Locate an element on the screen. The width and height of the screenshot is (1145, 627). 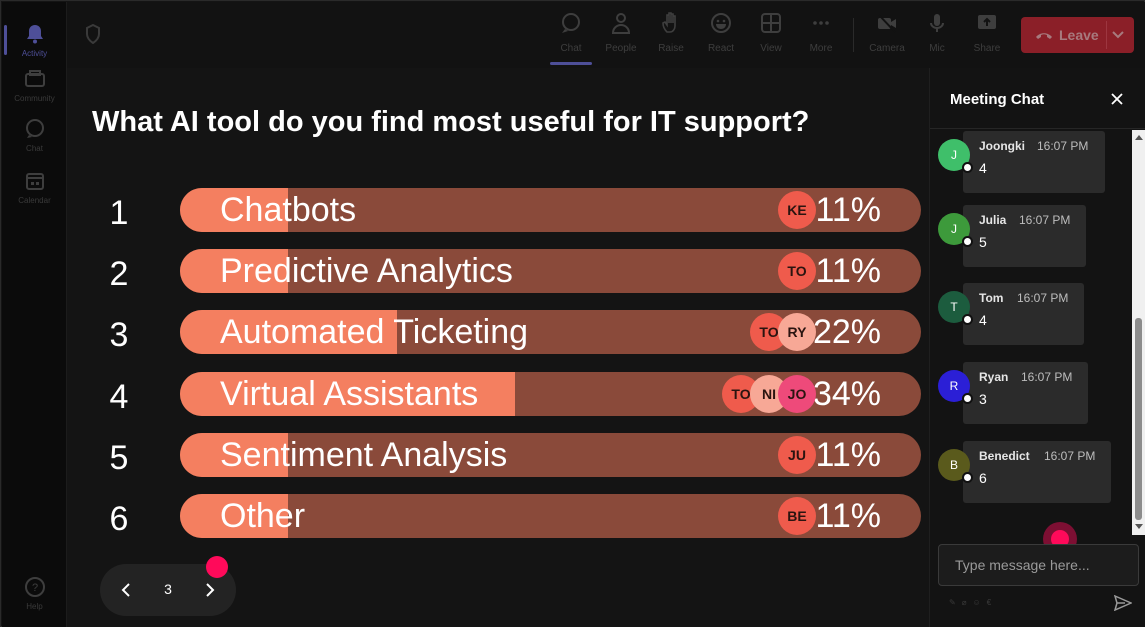
option-number: 6 is located at coordinates (119, 519).